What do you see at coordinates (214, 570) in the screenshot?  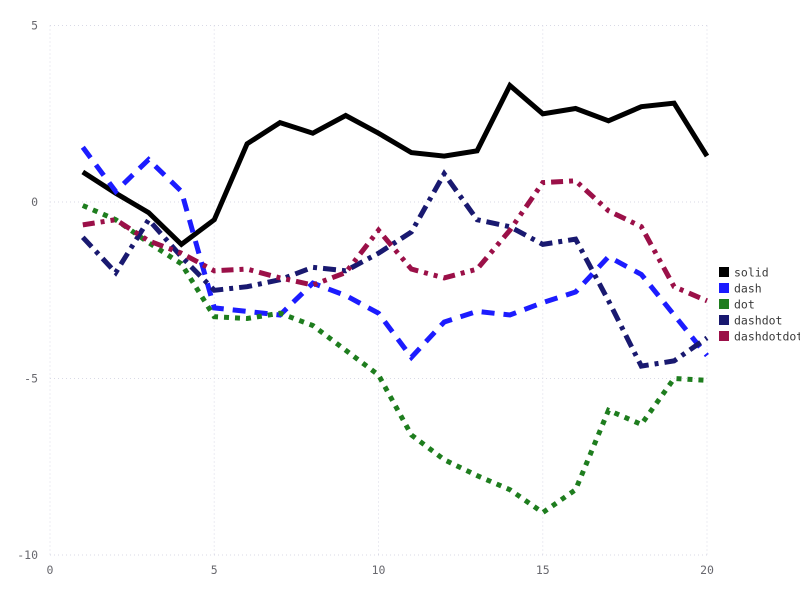 I see `x-tick-label-5: 5` at bounding box center [214, 570].